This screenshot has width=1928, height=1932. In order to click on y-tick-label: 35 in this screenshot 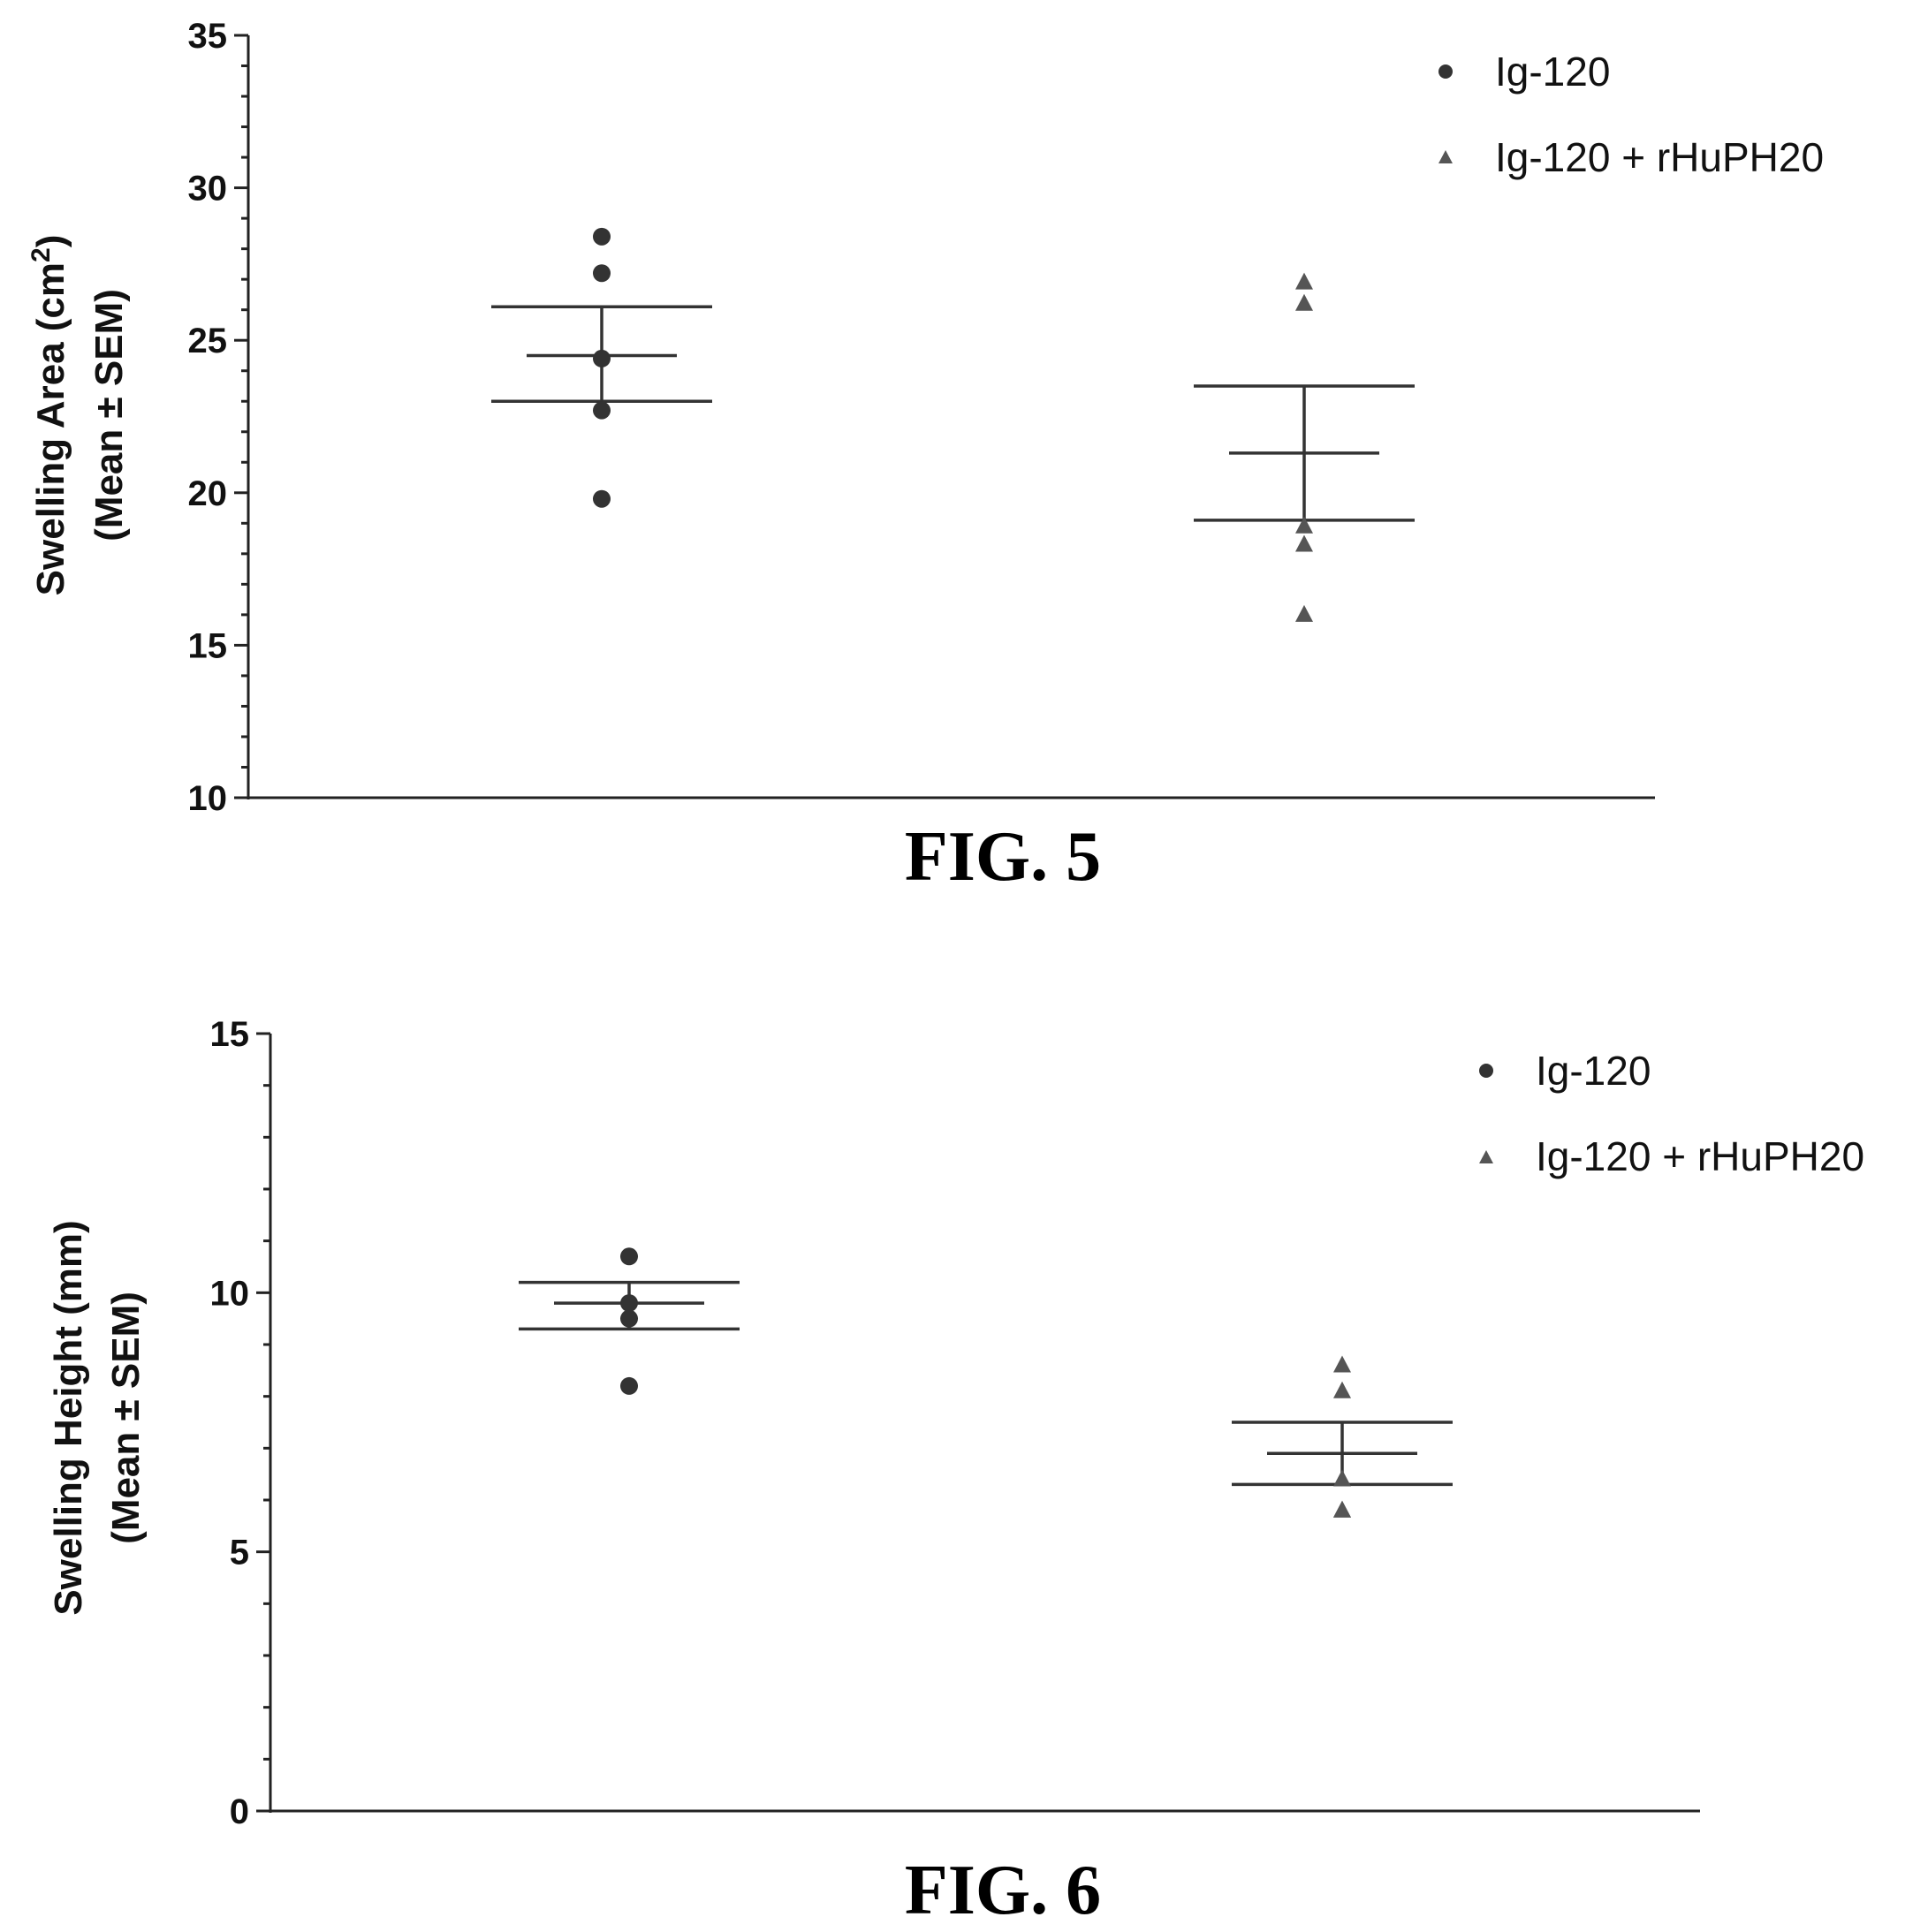, I will do `click(208, 36)`.